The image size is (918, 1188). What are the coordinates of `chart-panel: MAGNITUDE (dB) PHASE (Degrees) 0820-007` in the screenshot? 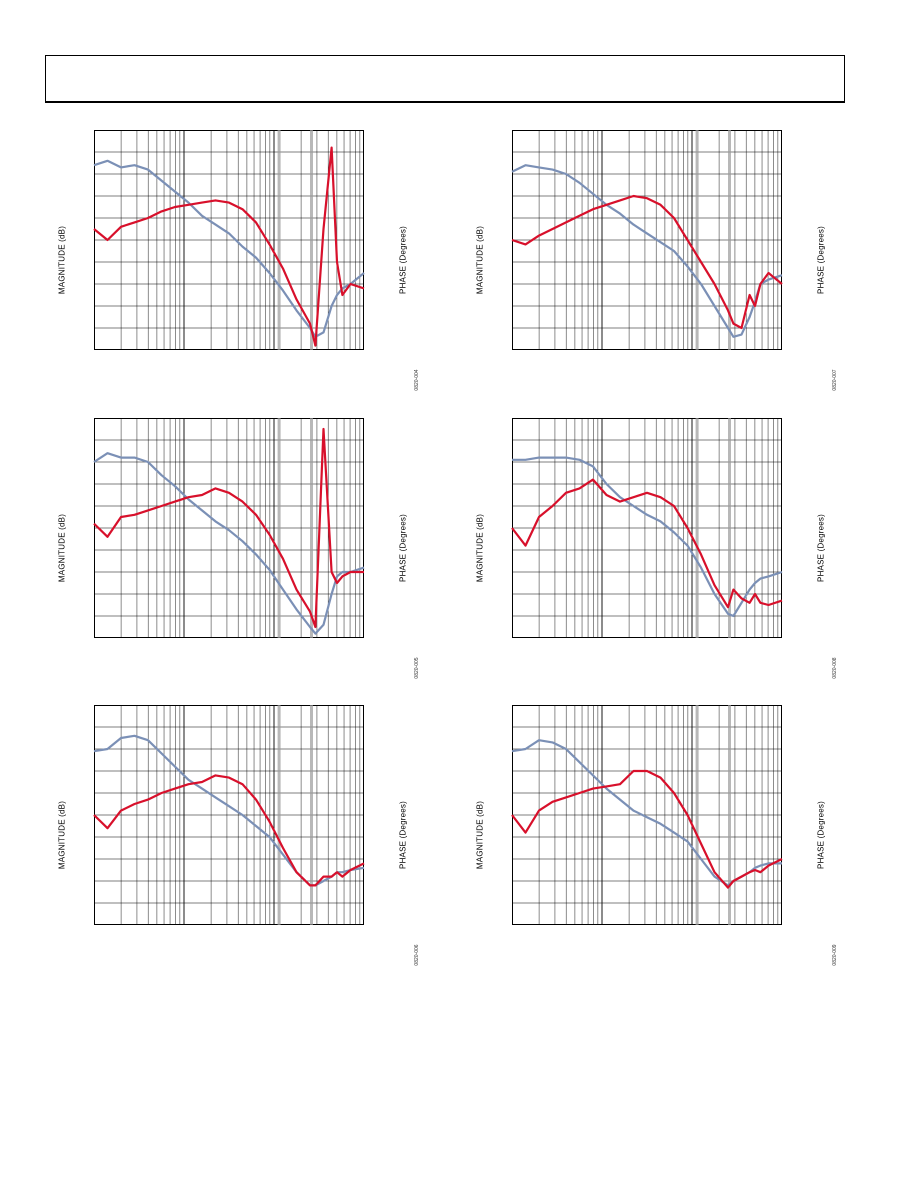 It's located at (658, 260).